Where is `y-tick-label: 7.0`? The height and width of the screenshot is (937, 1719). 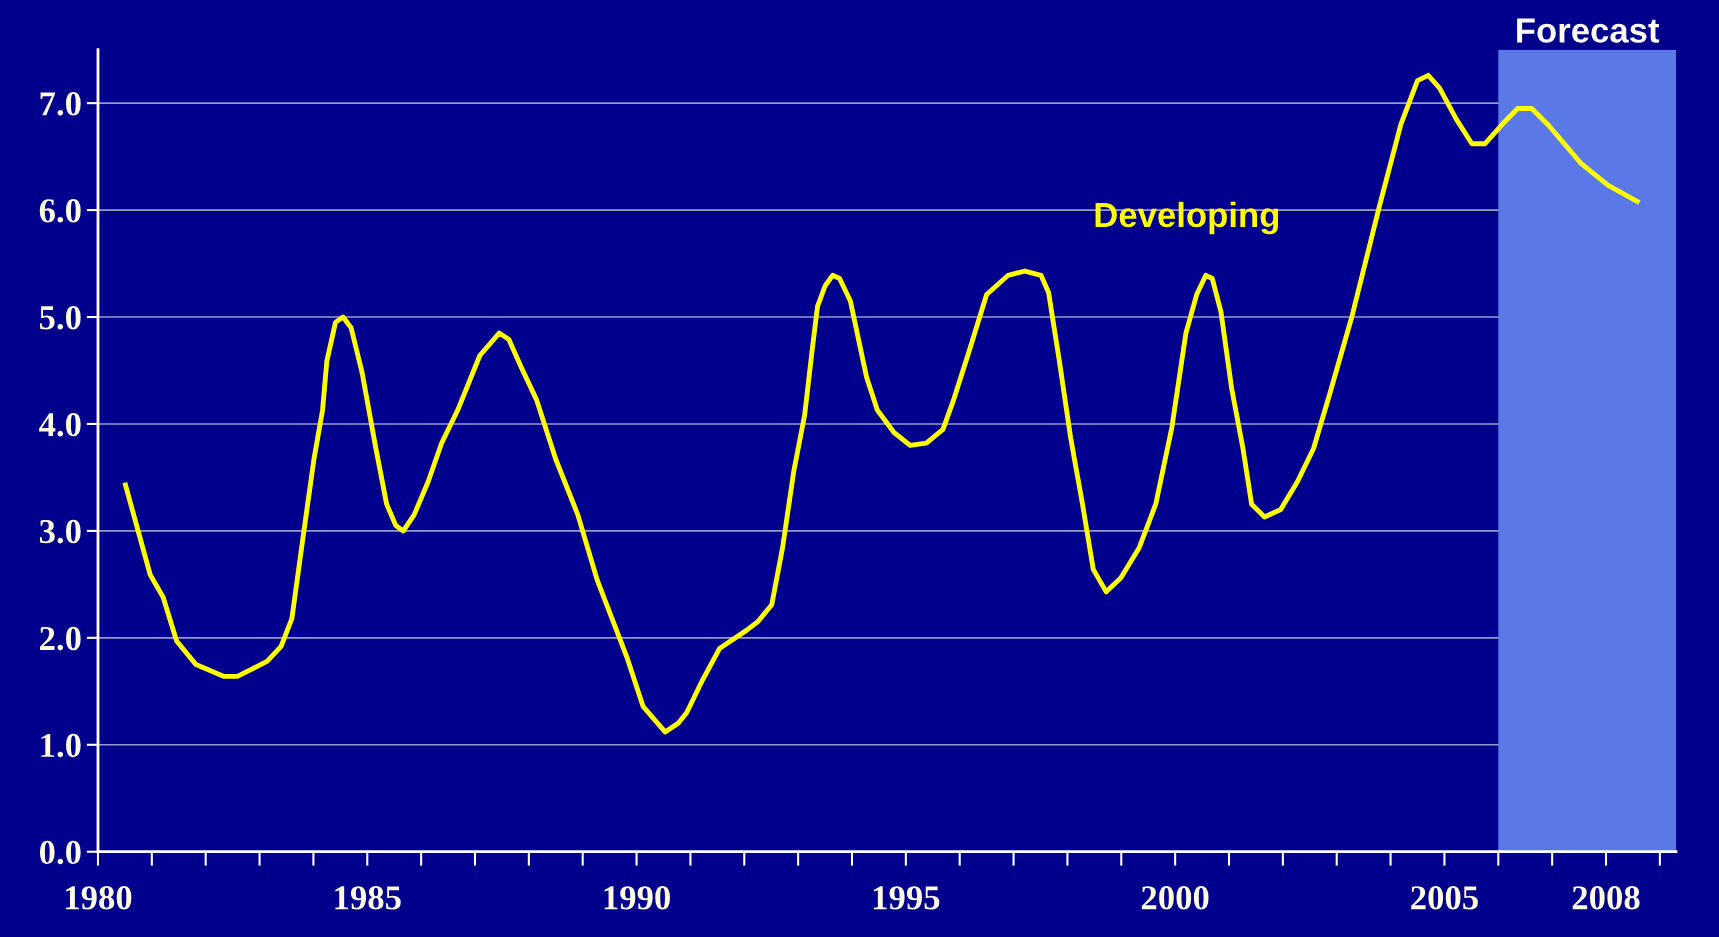 y-tick-label: 7.0 is located at coordinates (60, 104).